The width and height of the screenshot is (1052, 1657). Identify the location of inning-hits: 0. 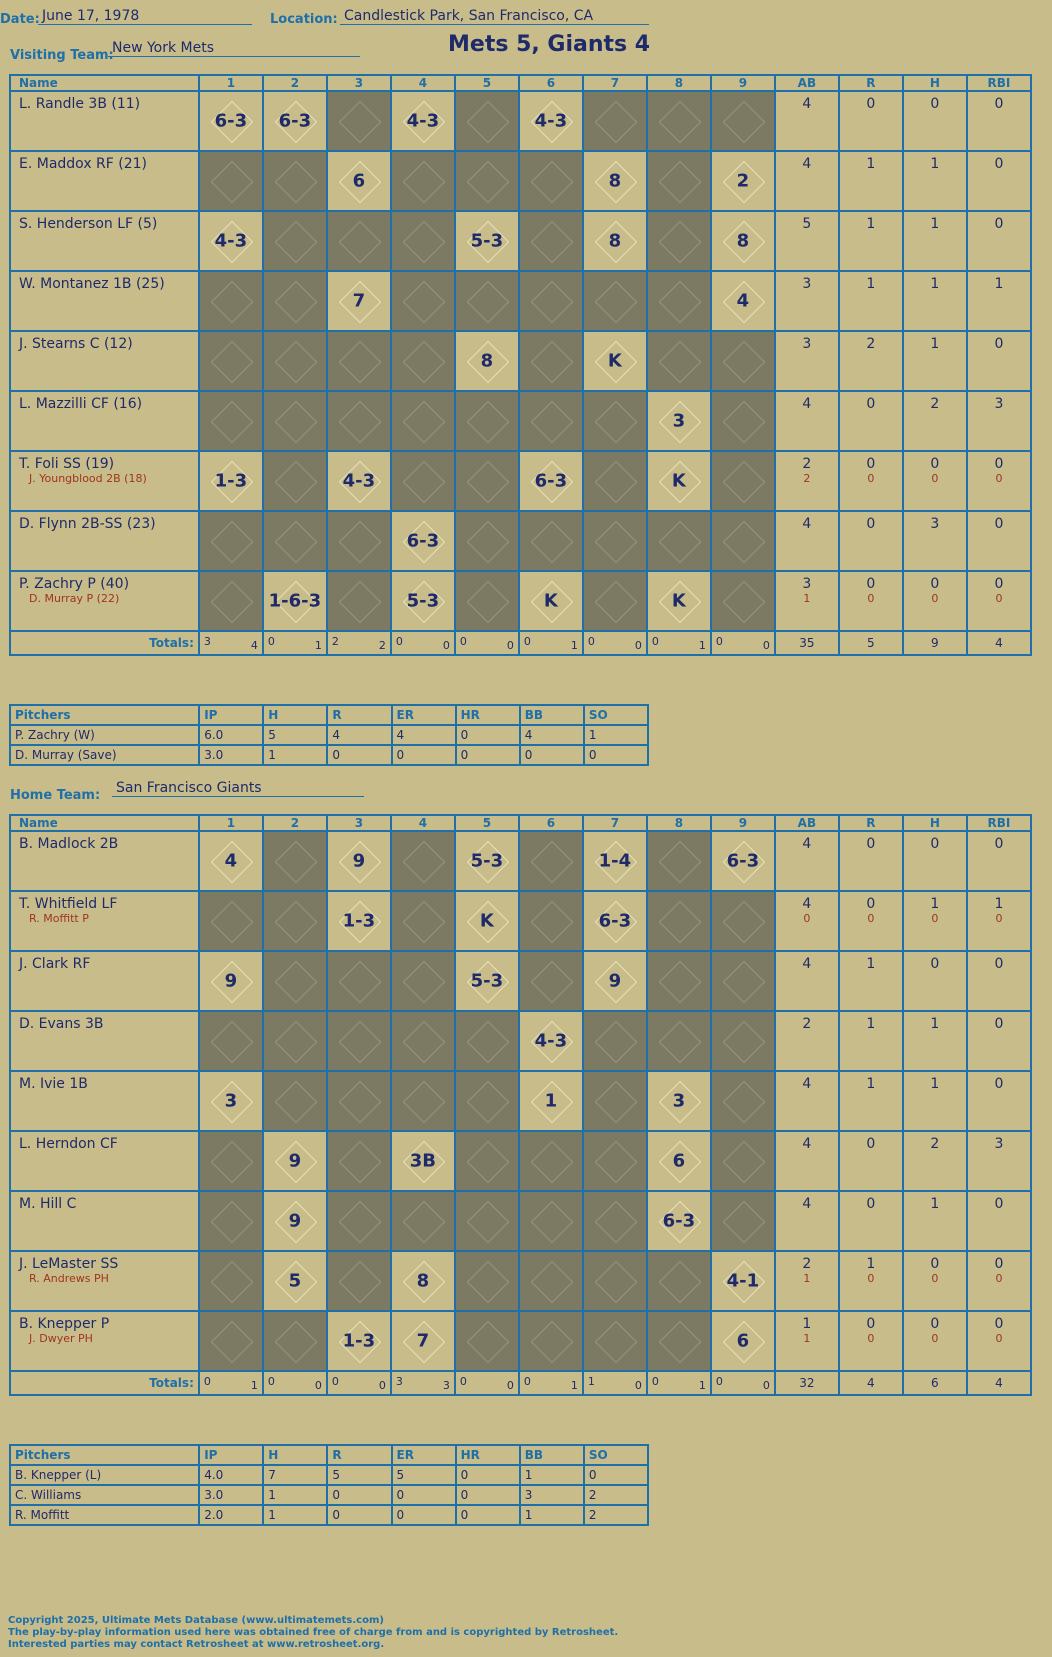
(638, 1385).